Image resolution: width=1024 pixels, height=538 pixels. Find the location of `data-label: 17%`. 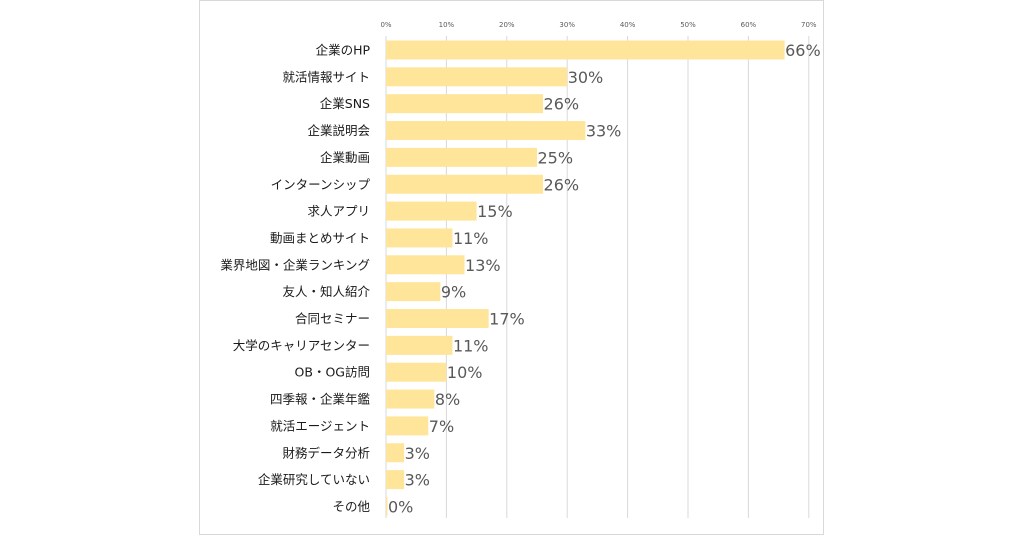

data-label: 17% is located at coordinates (507, 319).